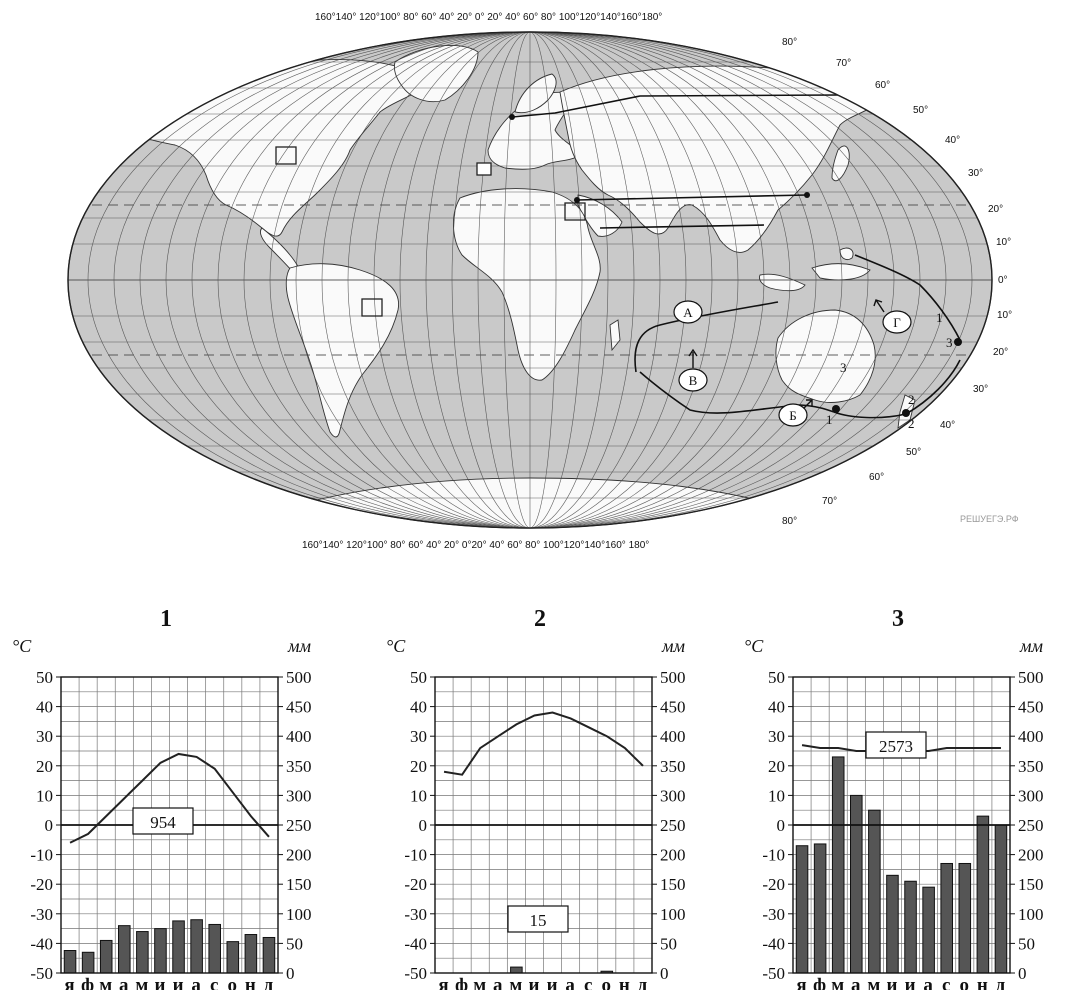 This screenshot has height=990, width=1068. I want to click on current-arrows, so click(786, 356).